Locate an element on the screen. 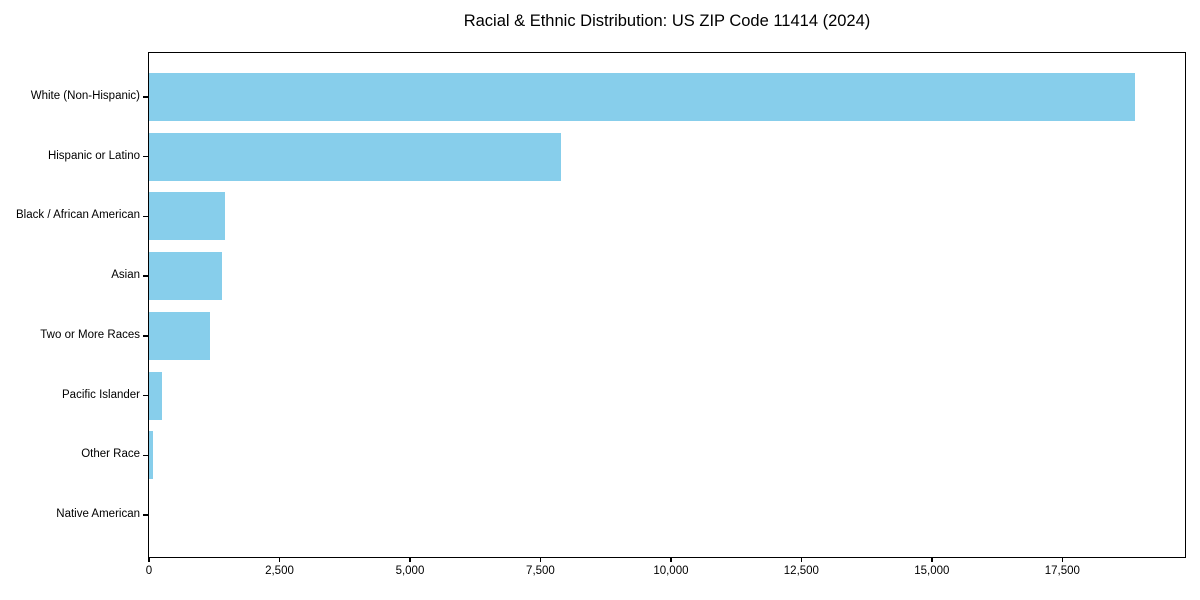  x-tick-label-7500: 7,500 is located at coordinates (540, 571).